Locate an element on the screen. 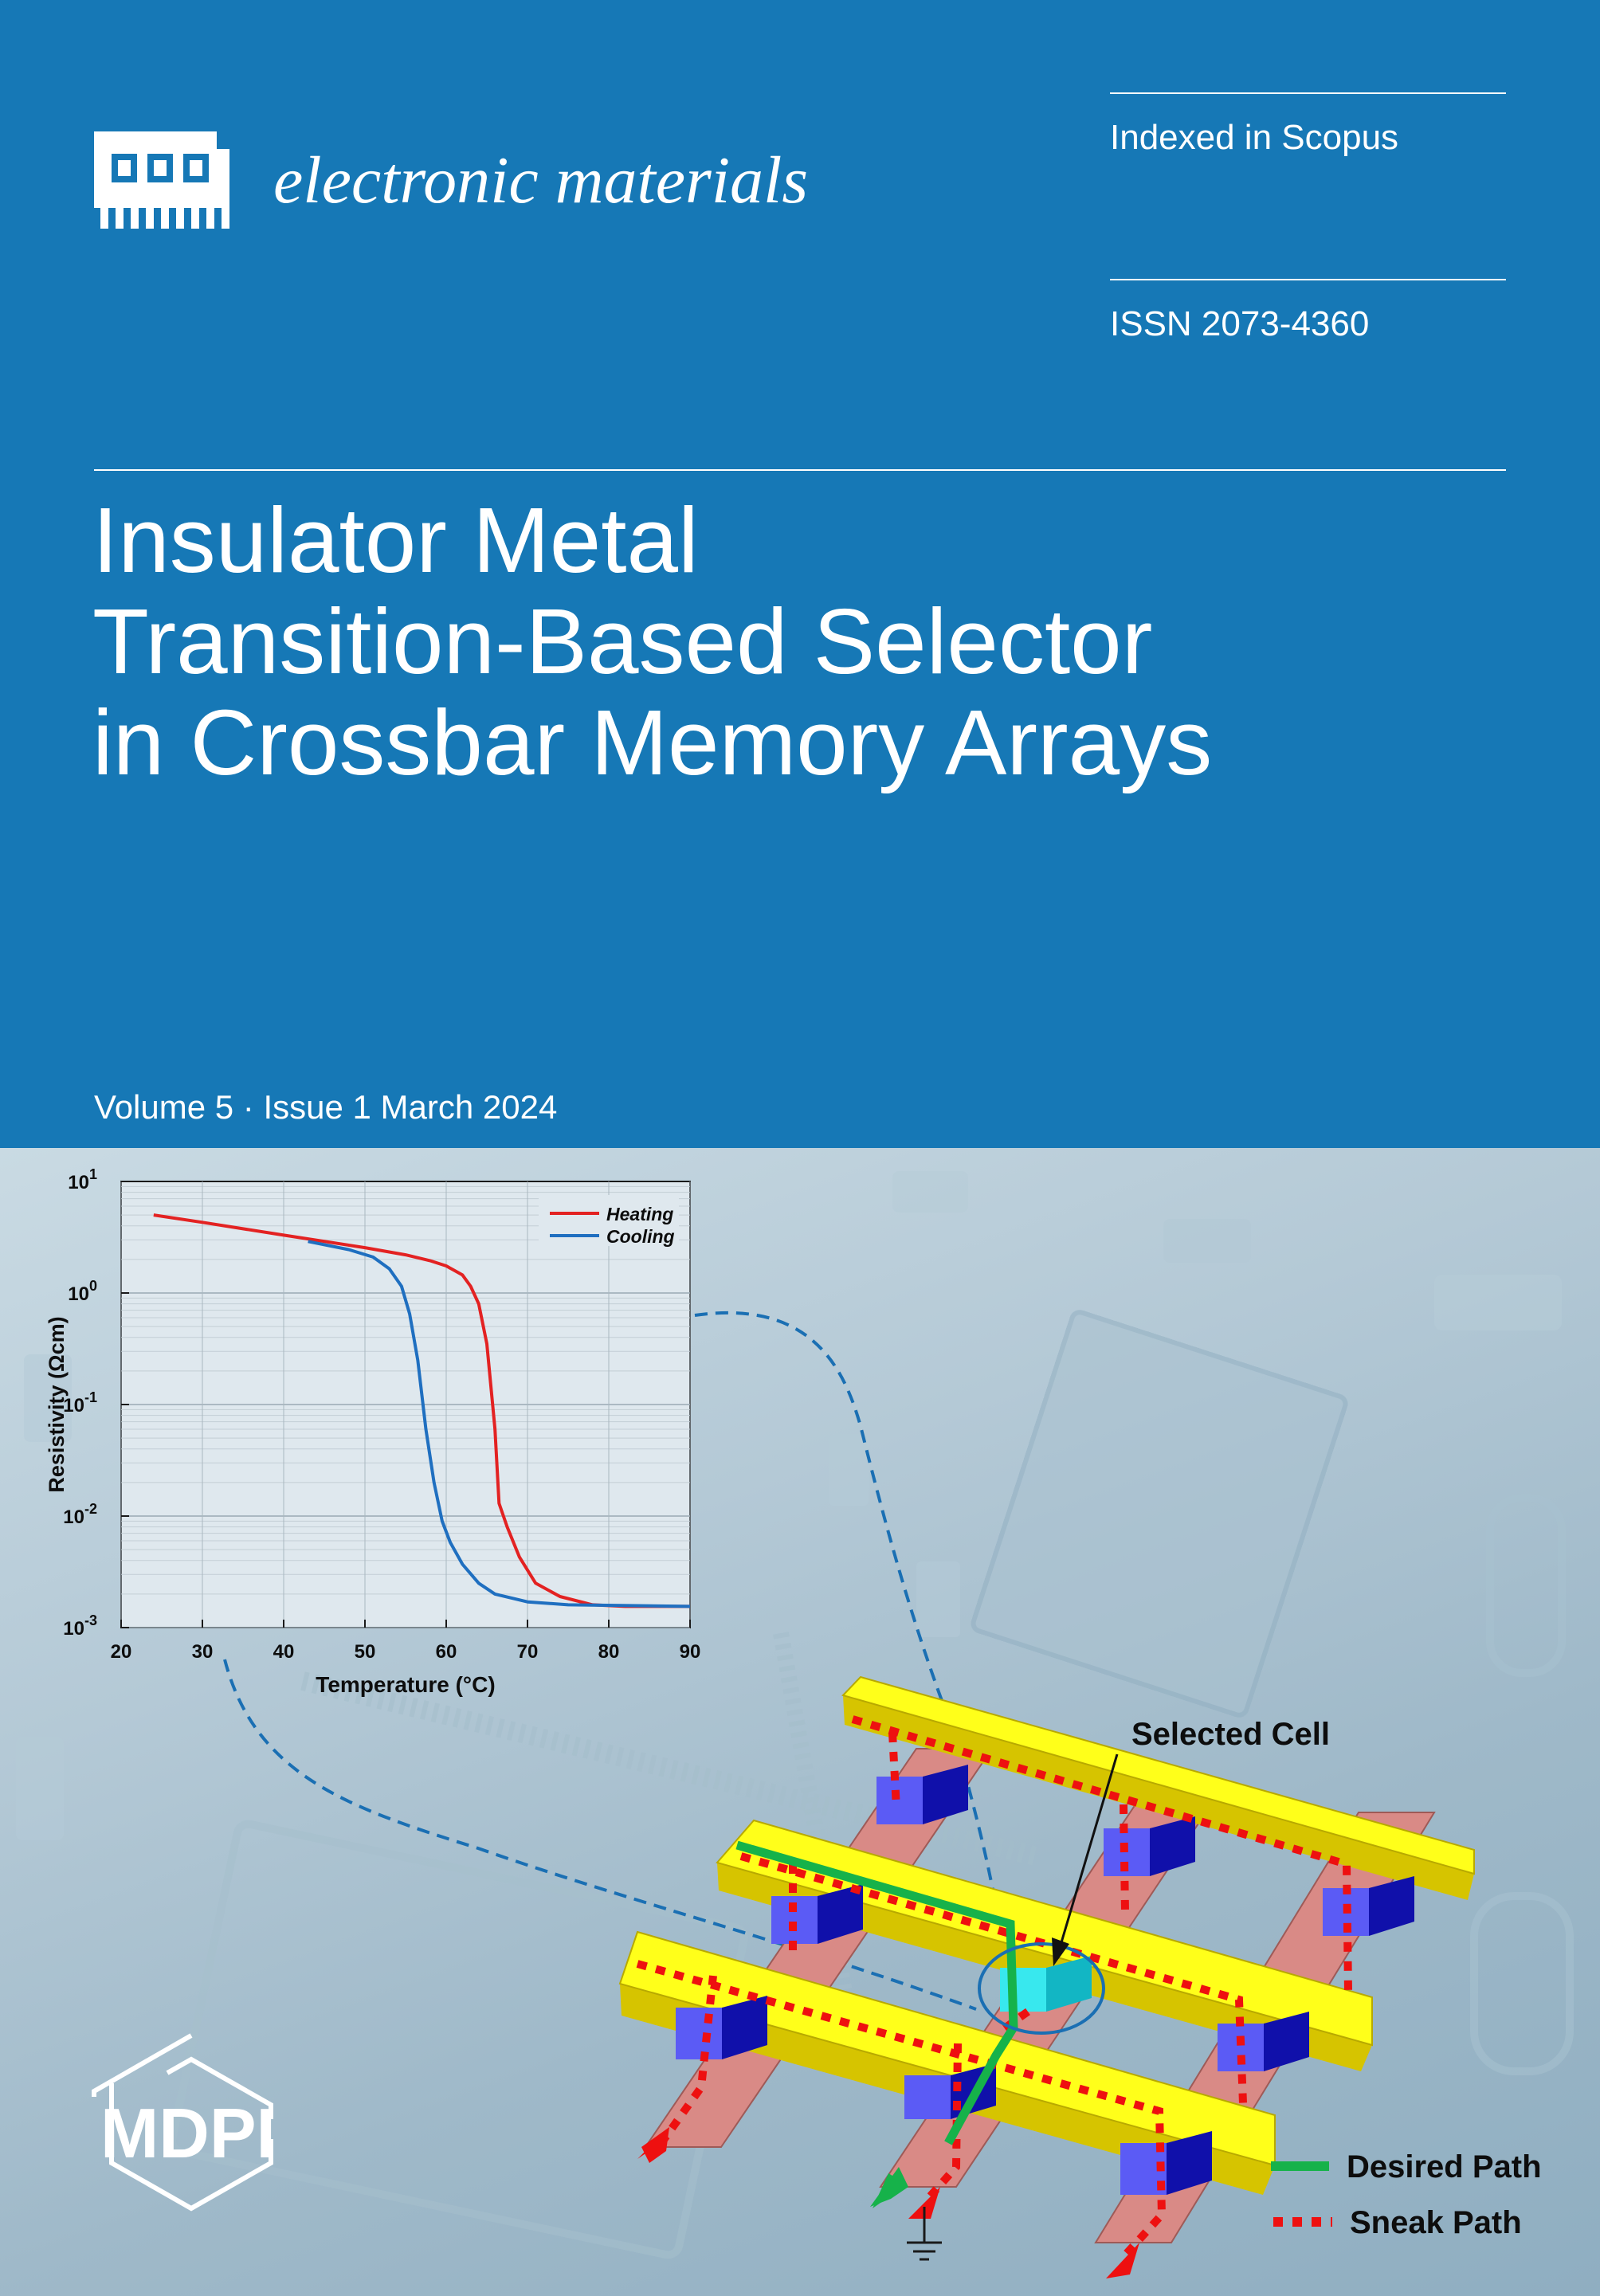  path-legend: Desired Path Sneak Path is located at coordinates (1406, 2195).